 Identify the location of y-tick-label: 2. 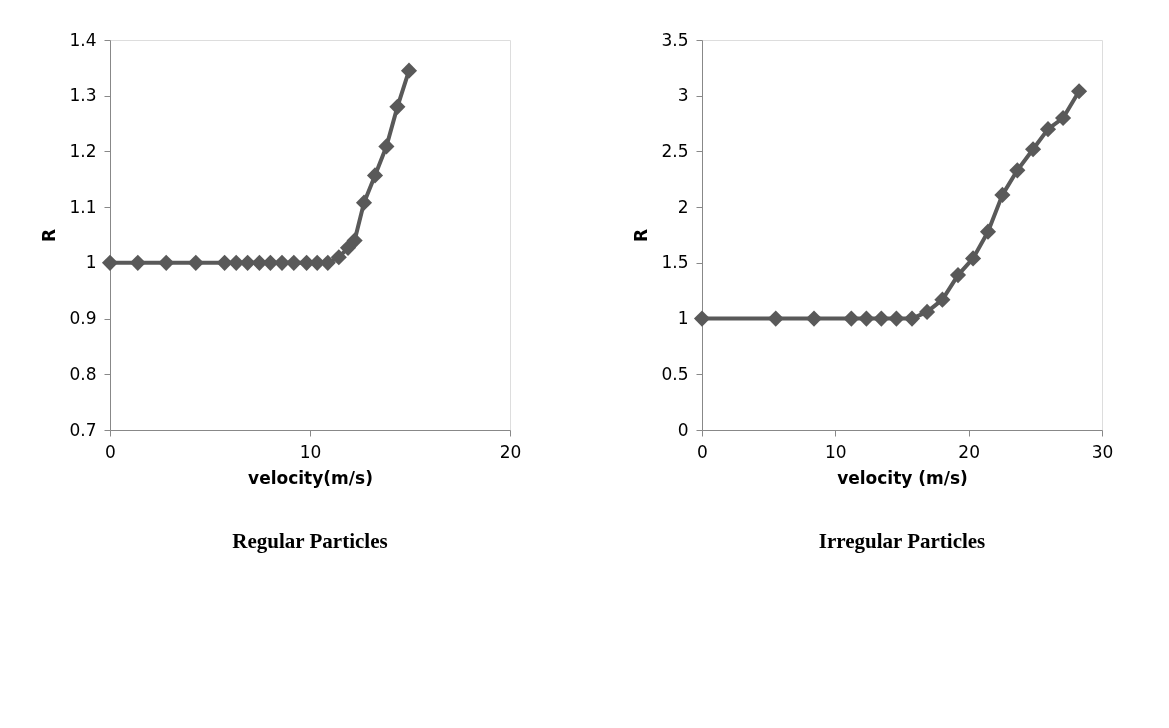
(683, 206).